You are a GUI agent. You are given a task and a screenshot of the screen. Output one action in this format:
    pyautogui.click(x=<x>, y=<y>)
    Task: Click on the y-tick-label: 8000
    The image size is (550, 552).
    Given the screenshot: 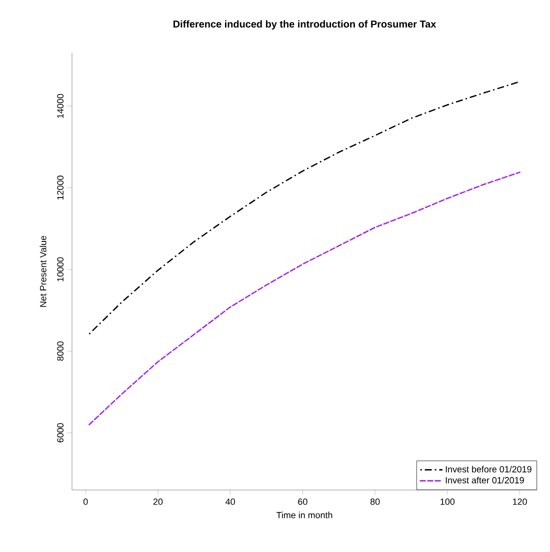 What is the action you would take?
    pyautogui.click(x=60, y=351)
    